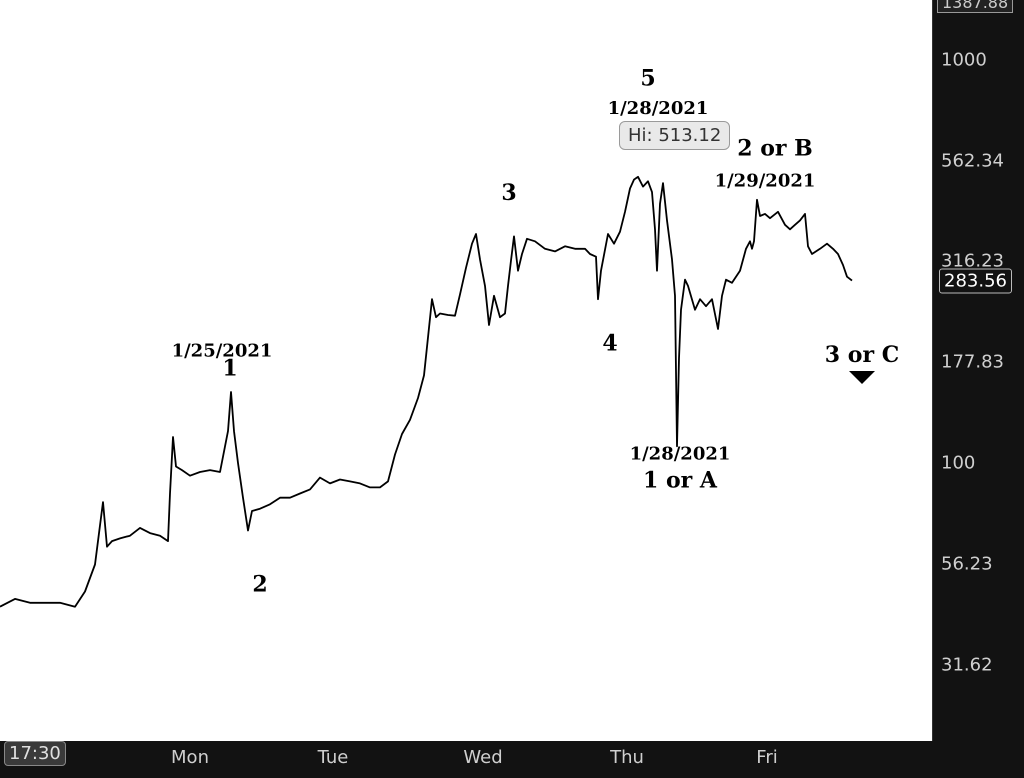 The width and height of the screenshot is (1024, 778). What do you see at coordinates (975, 281) in the screenshot?
I see `last-price-badge: 283.56` at bounding box center [975, 281].